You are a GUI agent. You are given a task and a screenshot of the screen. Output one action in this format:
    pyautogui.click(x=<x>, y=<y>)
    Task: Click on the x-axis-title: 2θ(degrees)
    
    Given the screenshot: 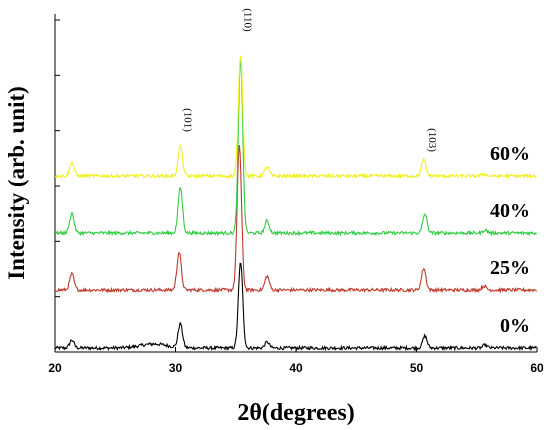 What is the action you would take?
    pyautogui.click(x=295, y=413)
    